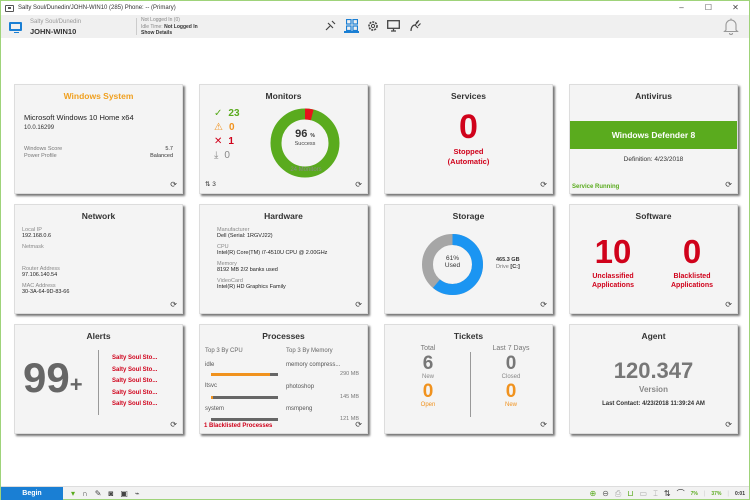 The image size is (750, 500). Describe the element at coordinates (681, 7) in the screenshot. I see `minimize-button: –` at that location.